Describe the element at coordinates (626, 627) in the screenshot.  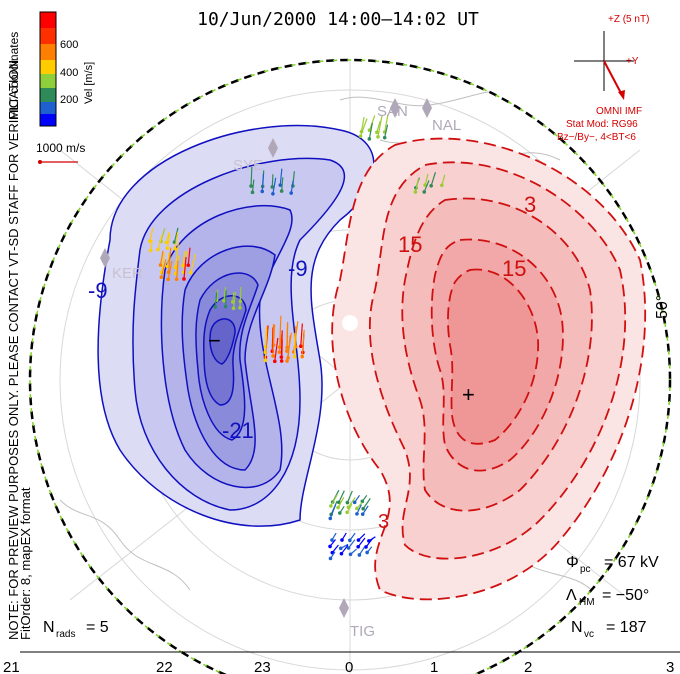
I see `nvc-value: = 187` at that location.